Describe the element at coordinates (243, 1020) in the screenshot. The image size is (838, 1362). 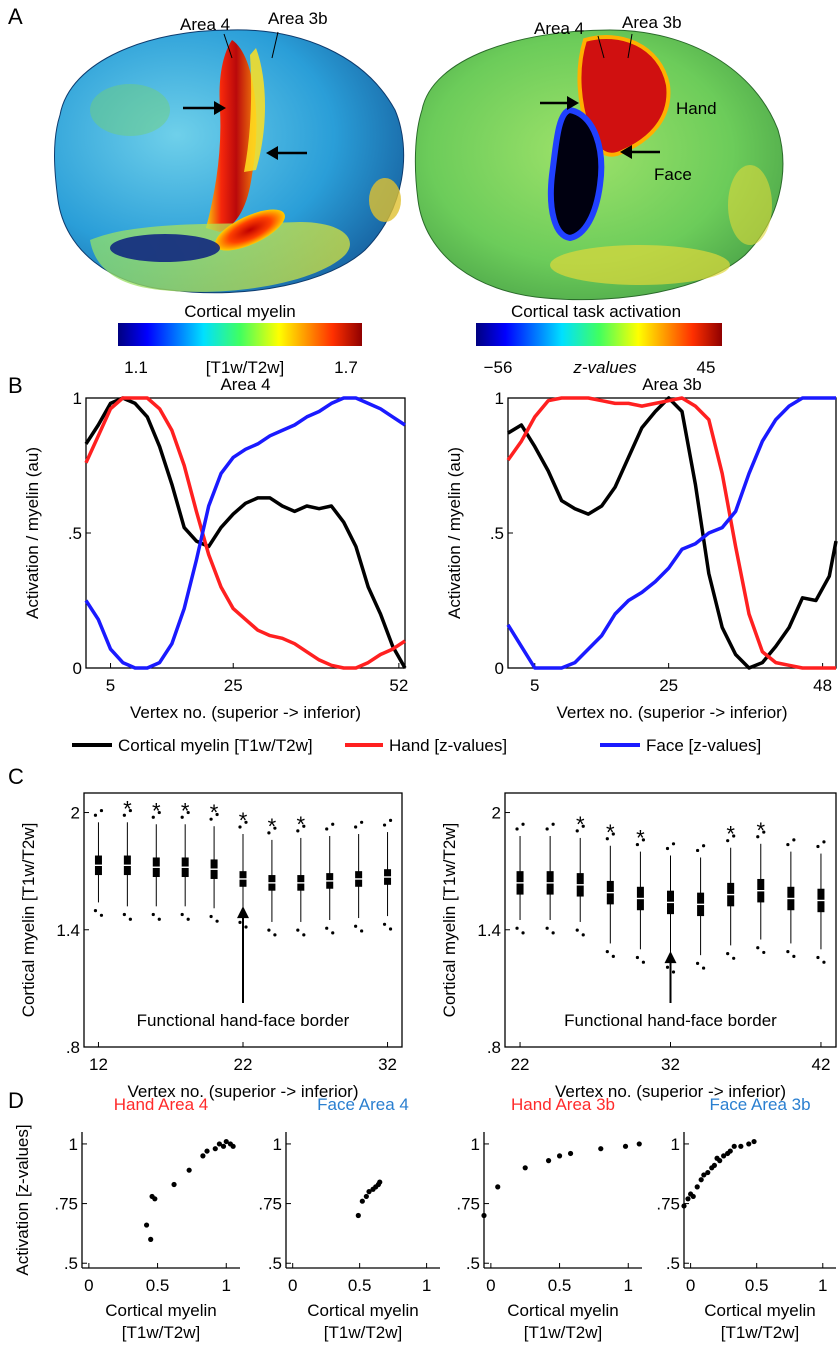
I see `border-label-bg` at that location.